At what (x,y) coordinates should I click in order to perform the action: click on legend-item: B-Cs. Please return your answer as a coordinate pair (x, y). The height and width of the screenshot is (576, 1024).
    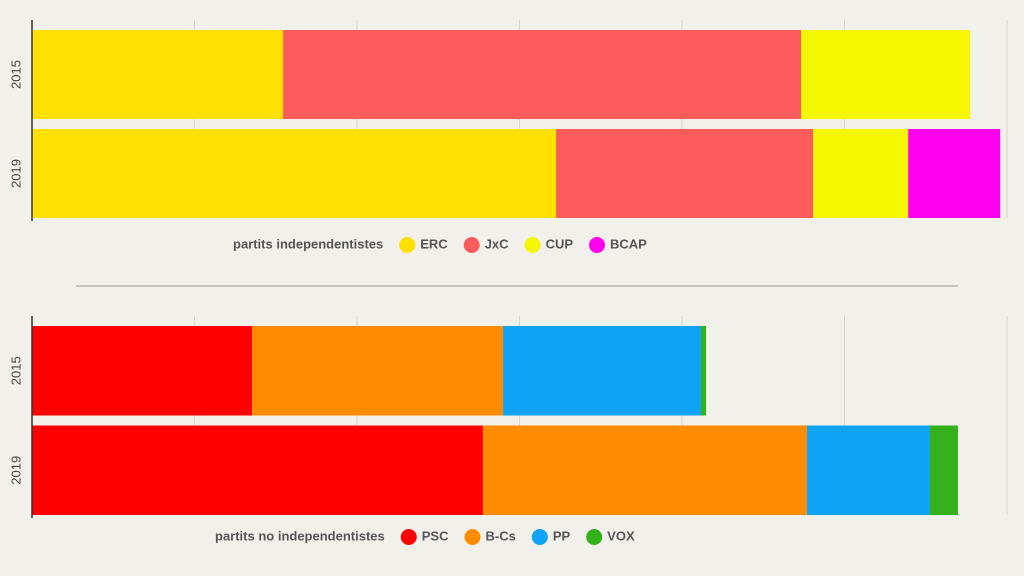
    Looking at the image, I should click on (500, 535).